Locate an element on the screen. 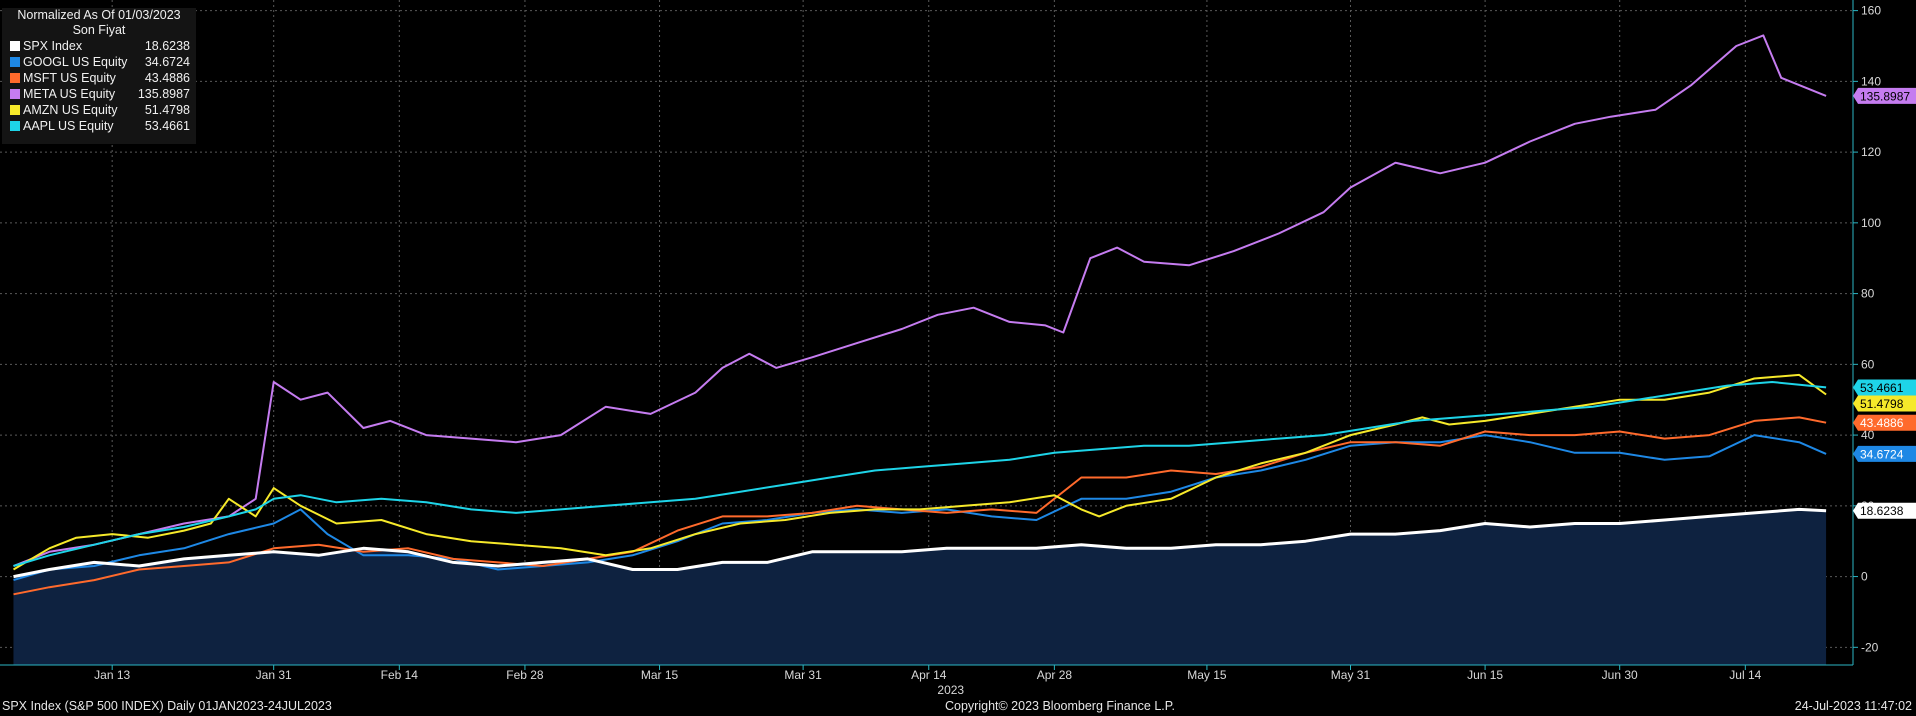 The height and width of the screenshot is (716, 1916). last-value-tag-msft is located at coordinates (1884, 422).